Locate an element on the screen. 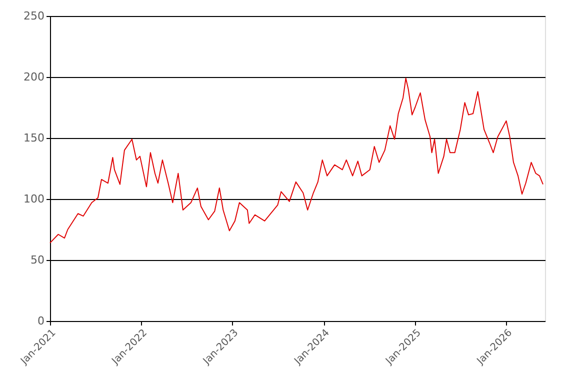  y-tick-label: 200 is located at coordinates (34, 77).